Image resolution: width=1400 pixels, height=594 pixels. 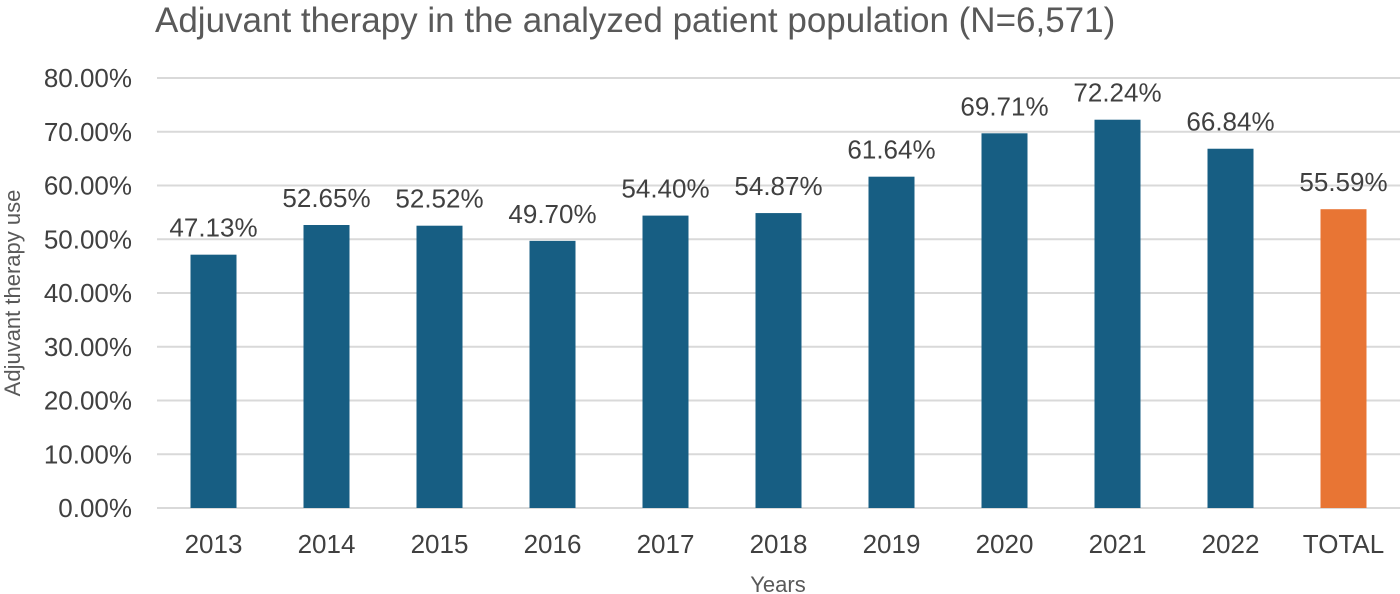 What do you see at coordinates (1230, 122) in the screenshot?
I see `data-label: 66.84%` at bounding box center [1230, 122].